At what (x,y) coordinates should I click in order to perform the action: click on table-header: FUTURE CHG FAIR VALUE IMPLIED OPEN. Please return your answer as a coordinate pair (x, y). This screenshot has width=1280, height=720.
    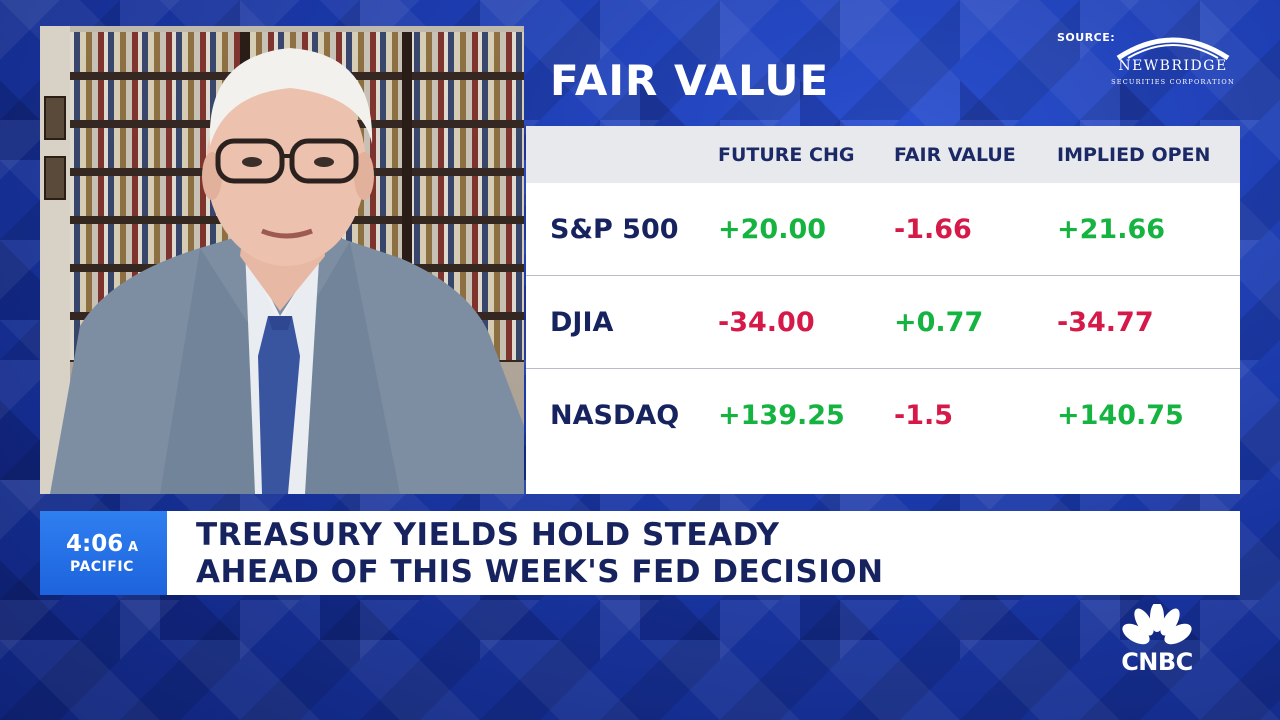
    Looking at the image, I should click on (883, 154).